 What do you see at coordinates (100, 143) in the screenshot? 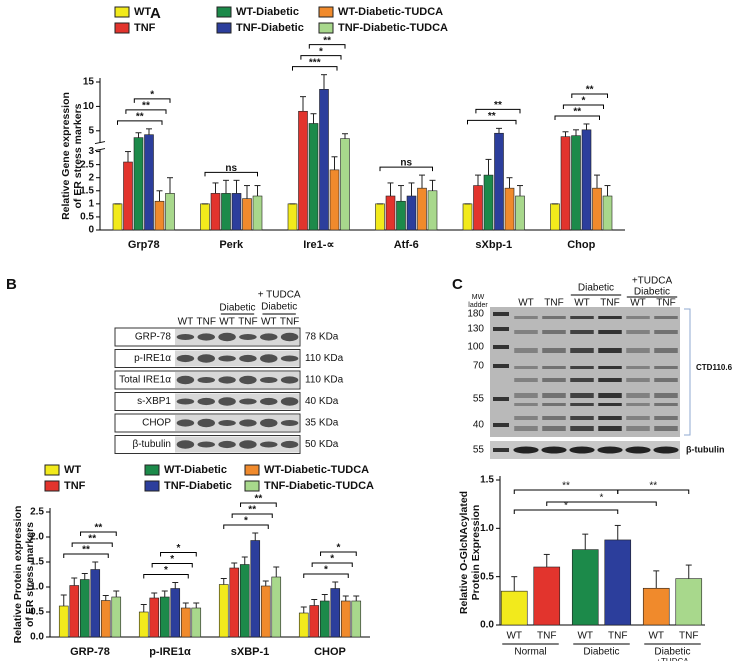
I see `axis-break-mark` at bounding box center [100, 143].